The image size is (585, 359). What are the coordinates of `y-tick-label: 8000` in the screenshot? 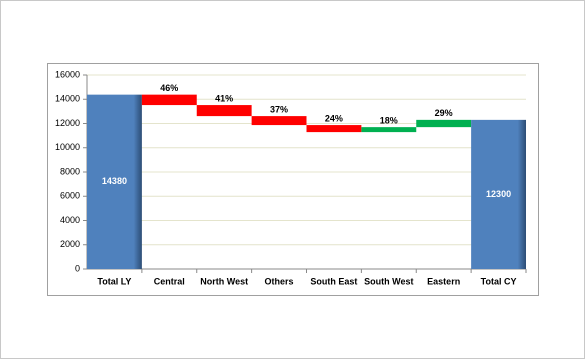 It's located at (70, 171).